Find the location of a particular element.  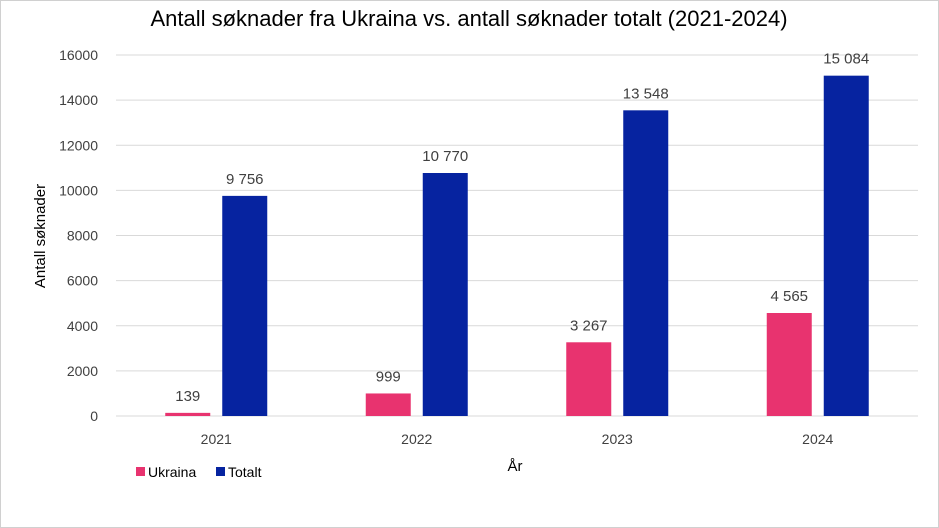

legend-label: Totalt is located at coordinates (245, 472).